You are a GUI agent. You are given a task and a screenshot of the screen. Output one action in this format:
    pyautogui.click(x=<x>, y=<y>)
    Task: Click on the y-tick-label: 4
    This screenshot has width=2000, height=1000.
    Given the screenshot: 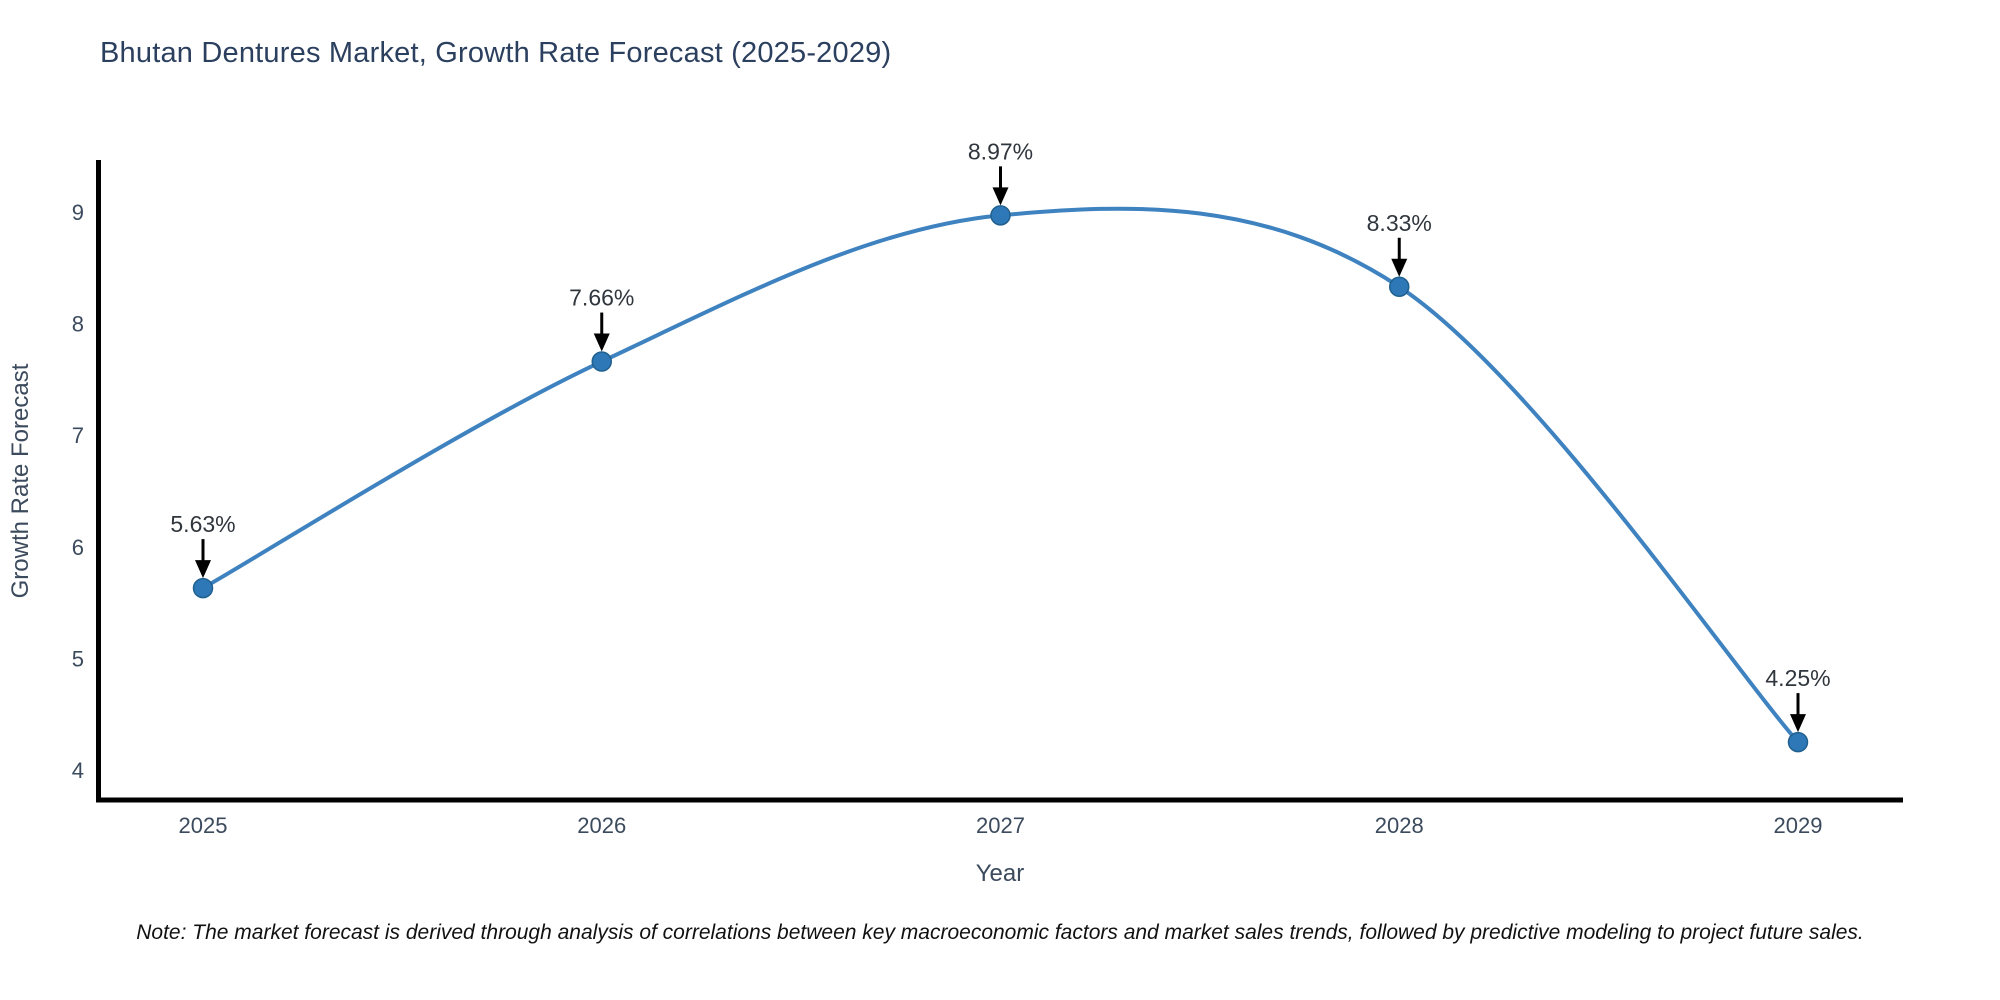 What is the action you would take?
    pyautogui.click(x=78, y=770)
    